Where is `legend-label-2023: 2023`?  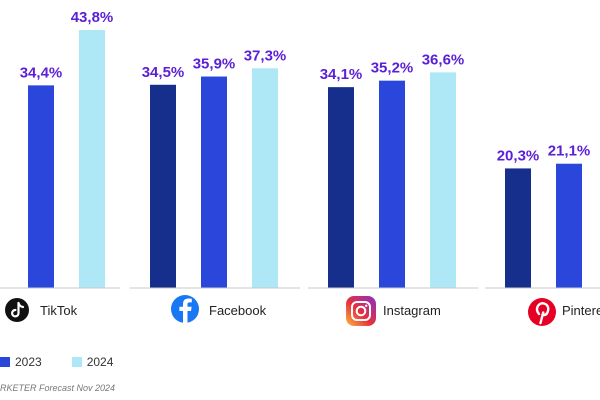
legend-label-2023: 2023 is located at coordinates (28, 362).